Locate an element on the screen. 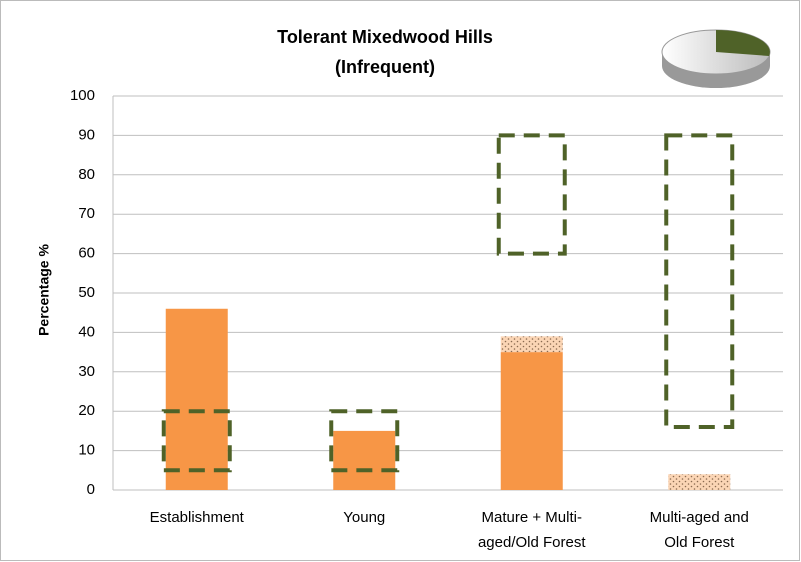  y-axis-label: Percentage % is located at coordinates (44, 290).